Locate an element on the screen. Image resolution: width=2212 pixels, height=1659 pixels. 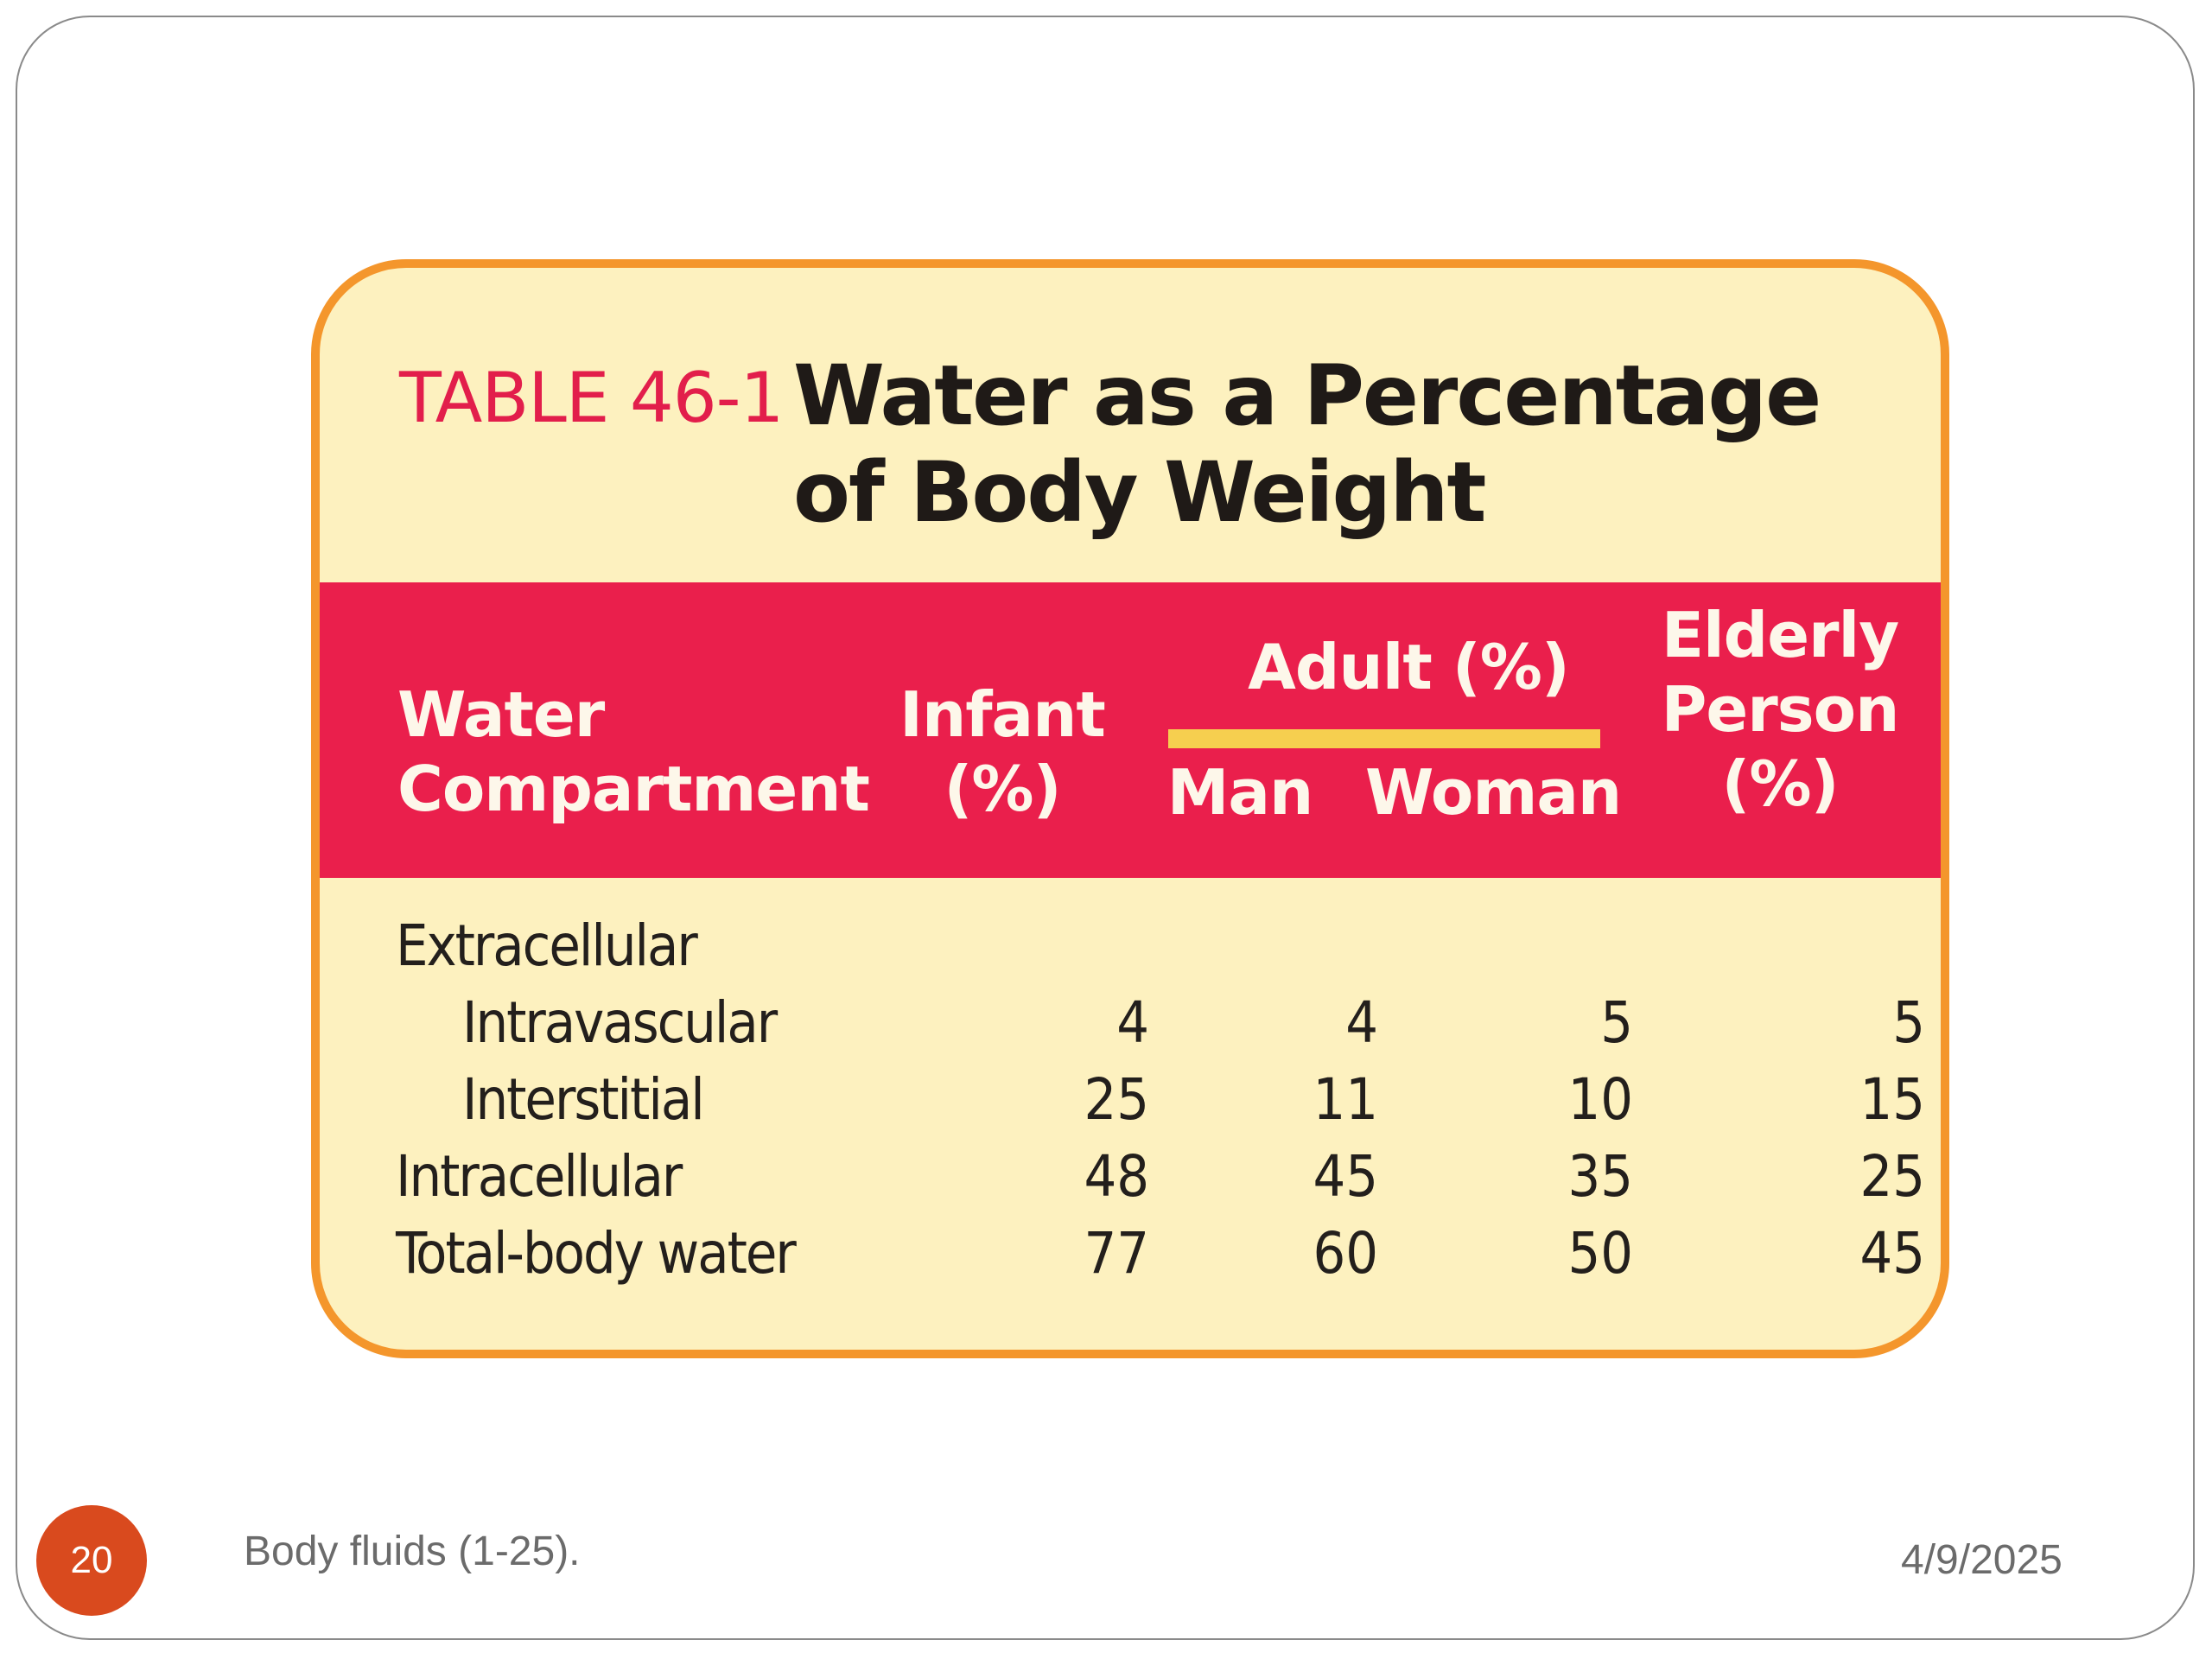
cell-man: 60 is located at coordinates (1345, 1253).